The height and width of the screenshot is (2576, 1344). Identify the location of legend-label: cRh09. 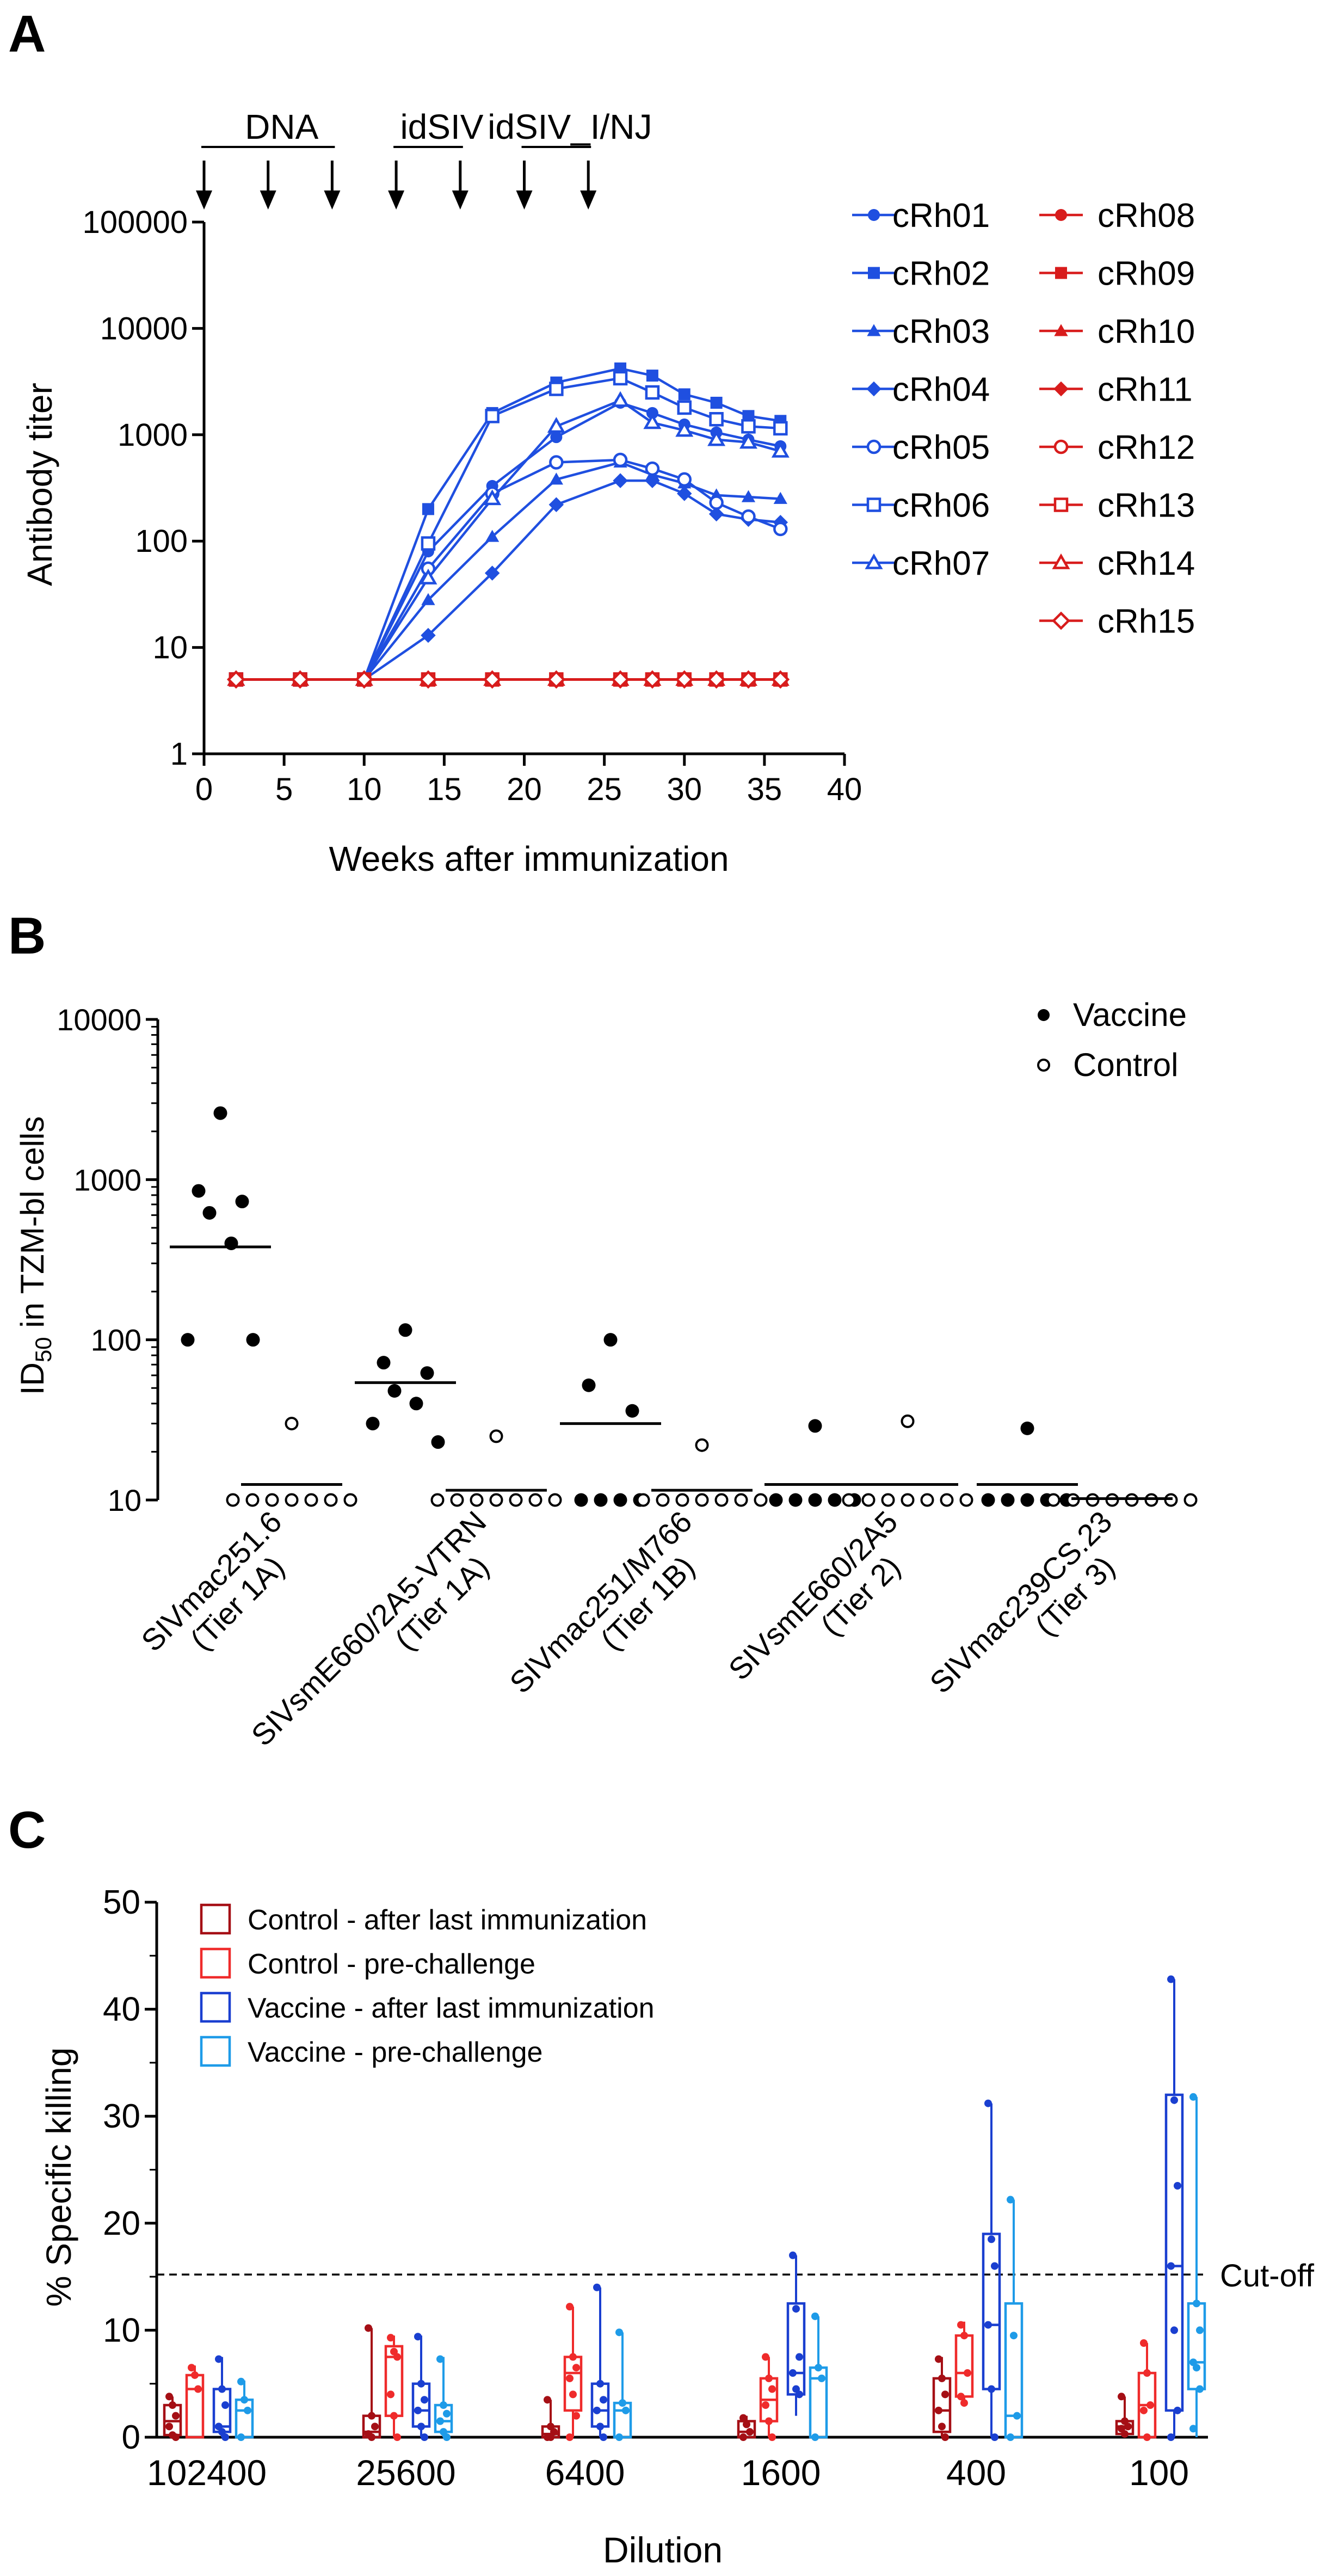
(1146, 274).